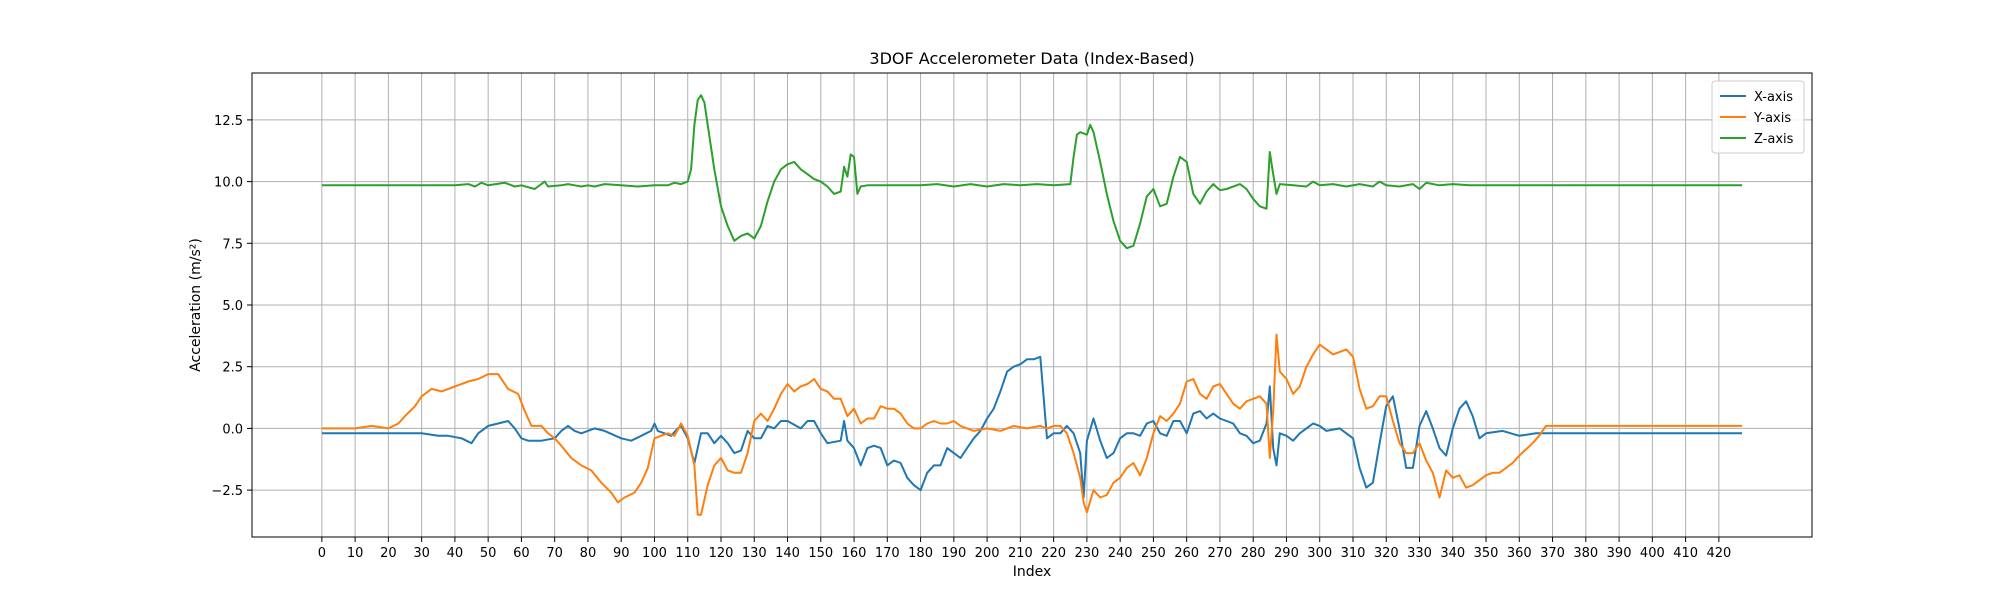 The image size is (2000, 600). Describe the element at coordinates (953, 553) in the screenshot. I see `x-tick-label: 190` at that location.